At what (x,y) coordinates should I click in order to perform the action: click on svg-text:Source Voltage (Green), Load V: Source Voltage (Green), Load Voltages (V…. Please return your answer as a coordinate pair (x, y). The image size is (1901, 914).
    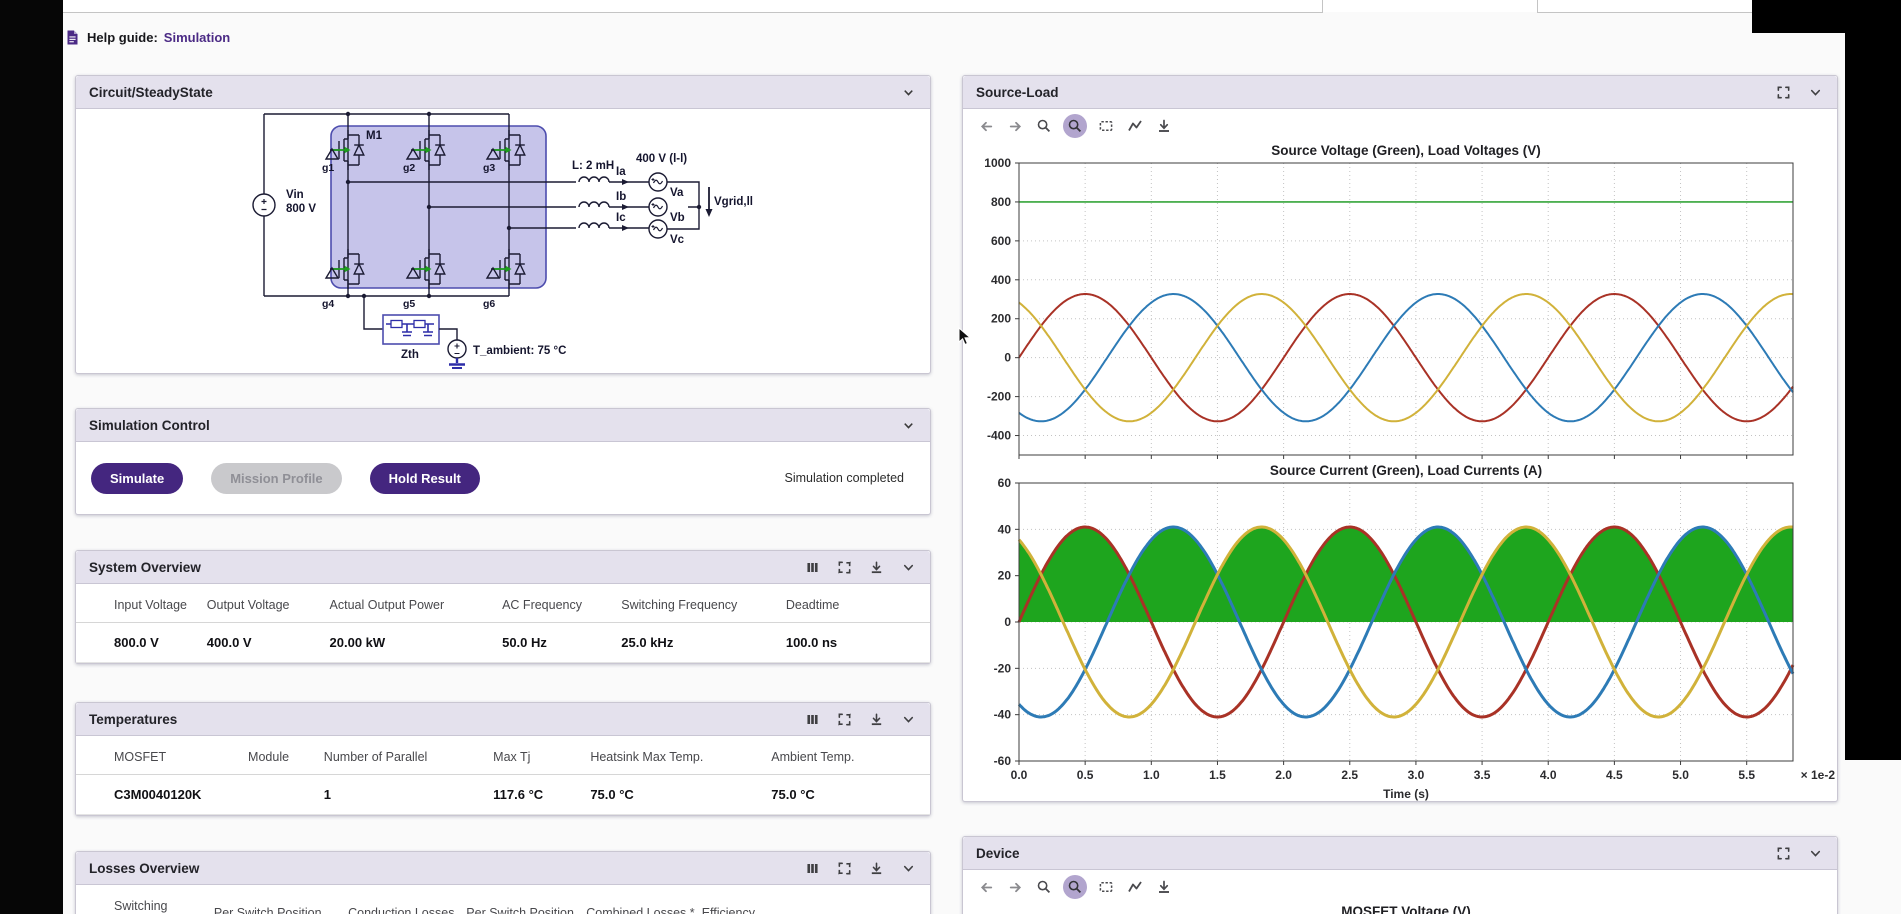
    Looking at the image, I should click on (1406, 150).